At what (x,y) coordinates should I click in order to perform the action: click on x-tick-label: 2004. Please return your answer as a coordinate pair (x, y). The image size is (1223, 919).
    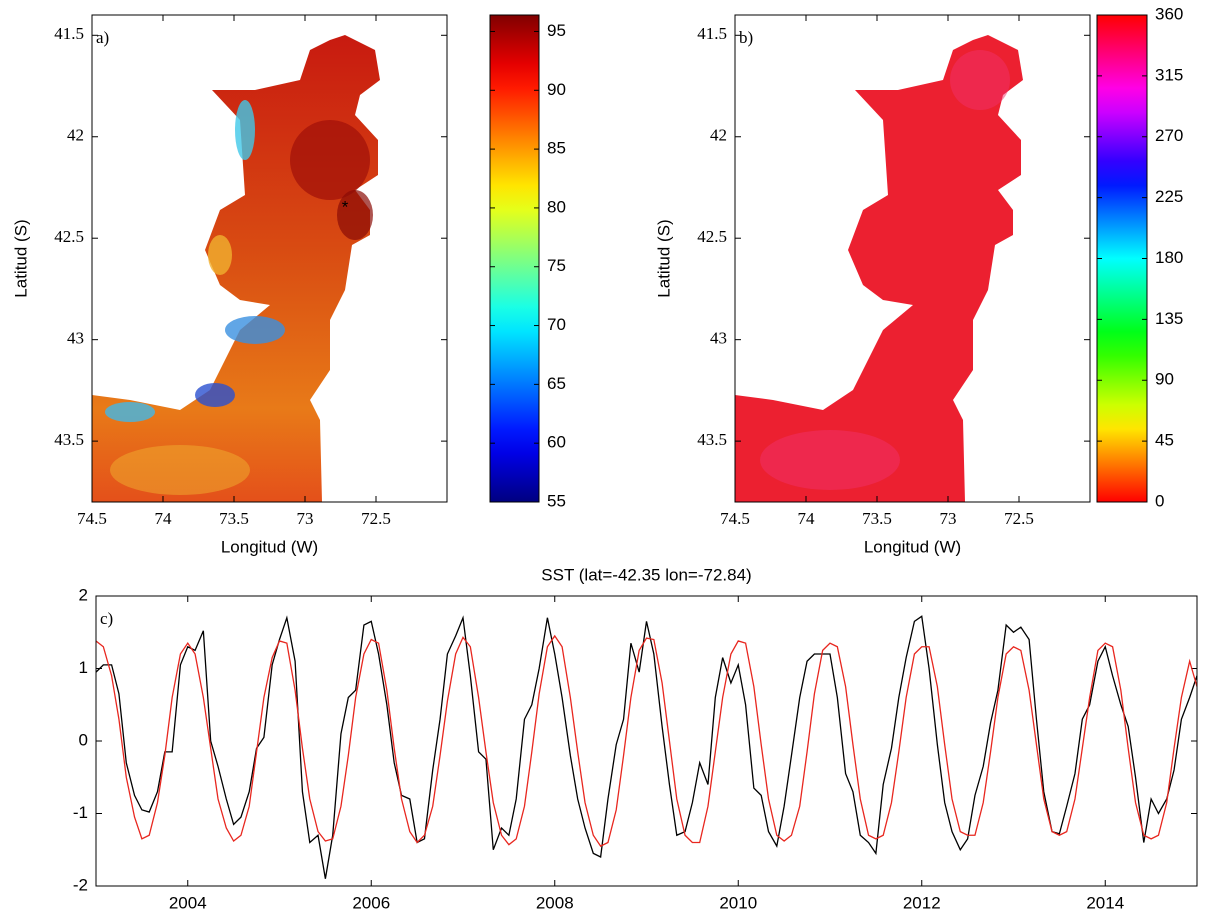
    Looking at the image, I should click on (188, 902).